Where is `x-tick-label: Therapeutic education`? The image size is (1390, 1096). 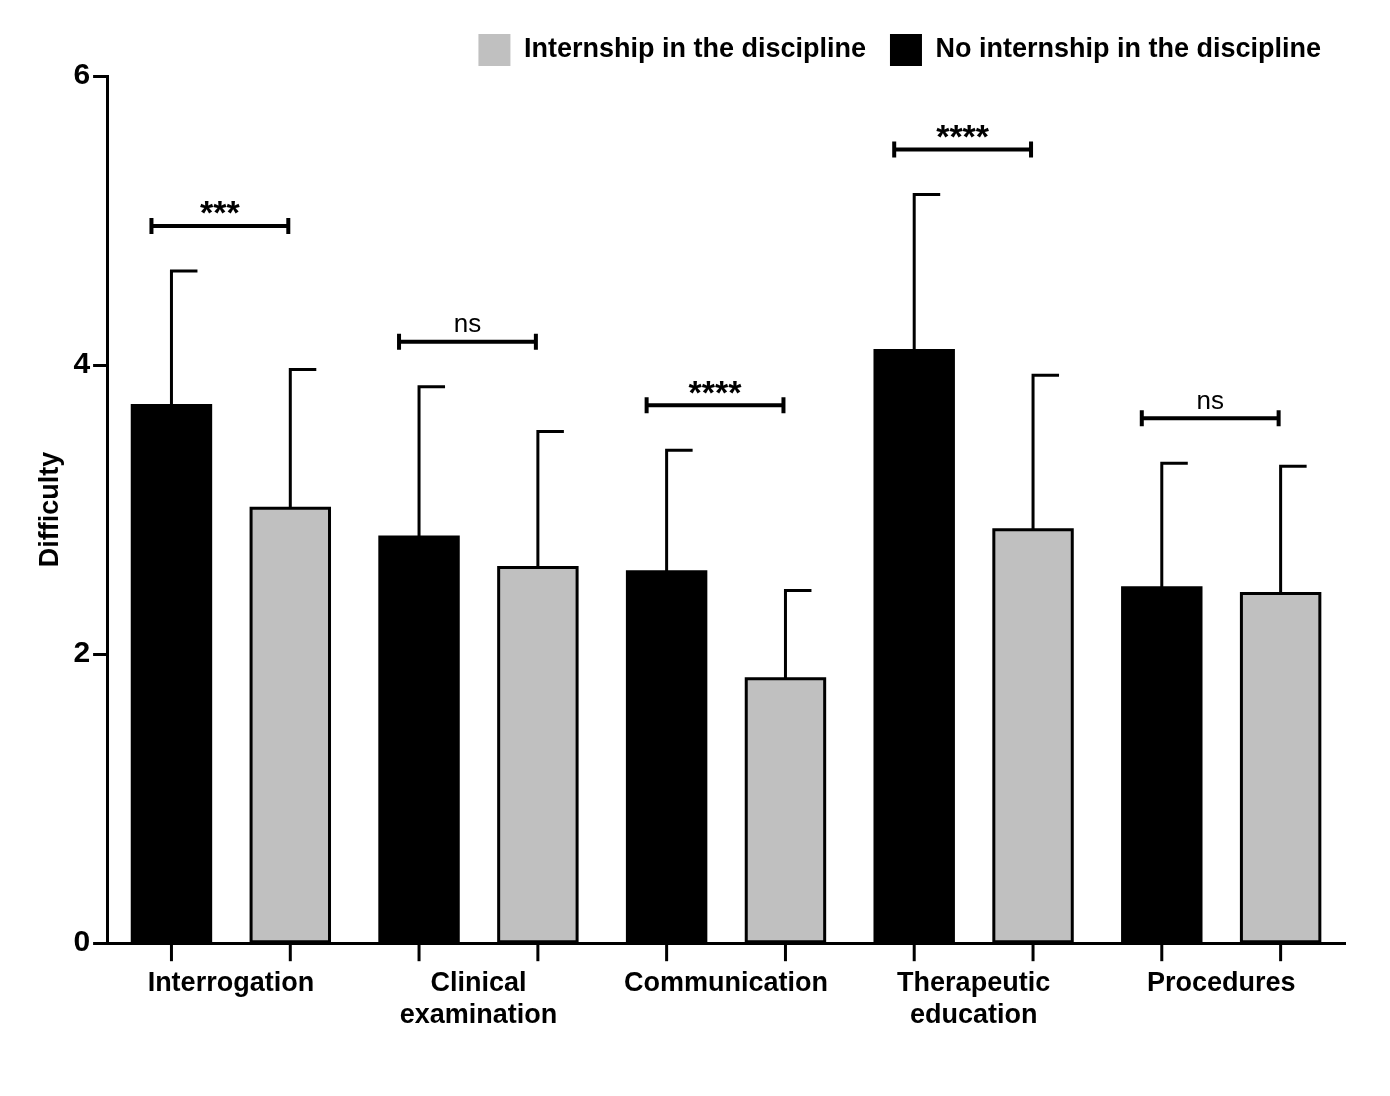
x-tick-label: Therapeutic education is located at coordinates (974, 998).